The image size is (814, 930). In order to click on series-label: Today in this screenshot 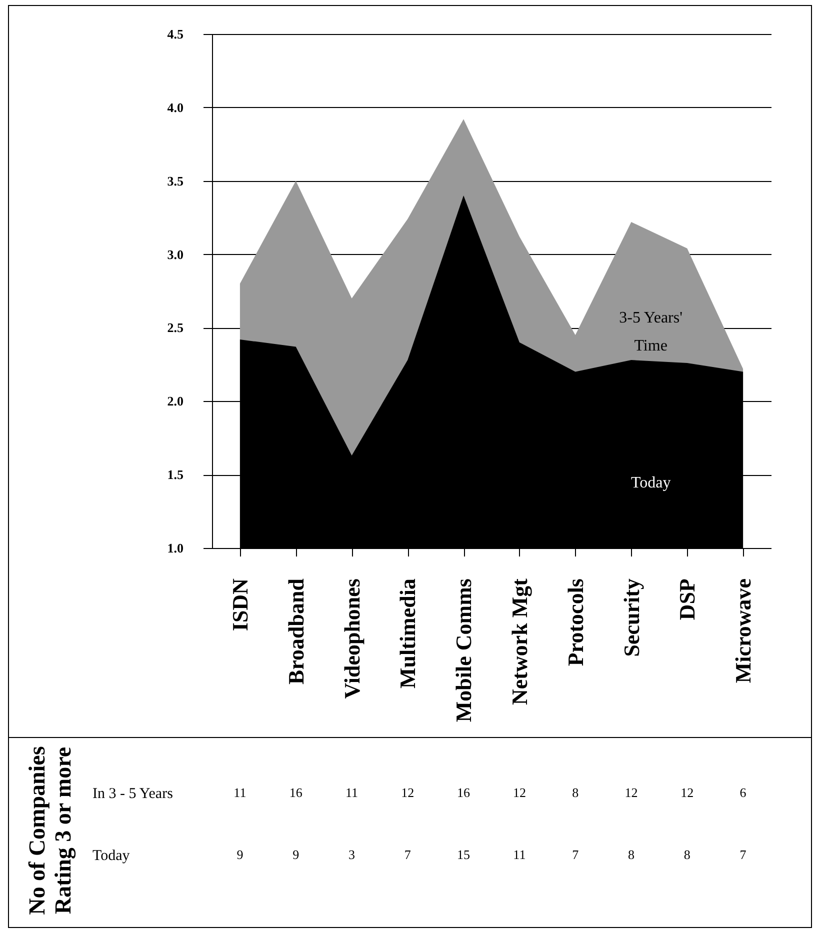, I will do `click(650, 483)`.